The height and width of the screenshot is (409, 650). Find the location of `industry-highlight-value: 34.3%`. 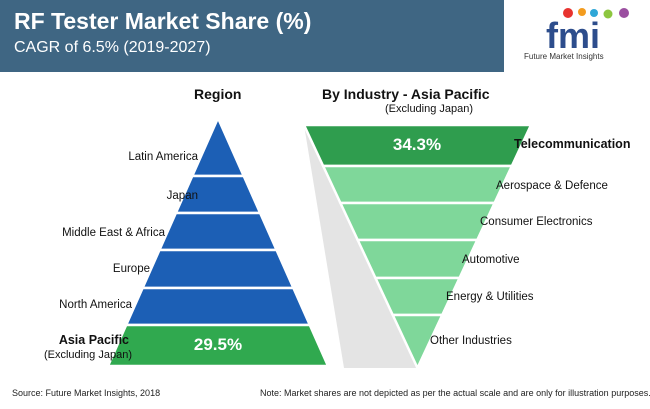

industry-highlight-value: 34.3% is located at coordinates (417, 144).